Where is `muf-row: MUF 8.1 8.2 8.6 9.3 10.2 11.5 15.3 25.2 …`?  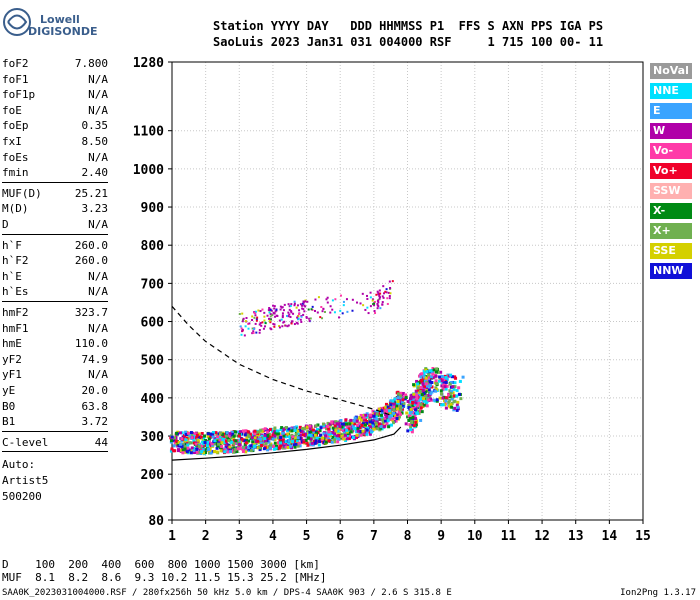
muf-row: MUF 8.1 8.2 8.6 9.3 10.2 11.5 15.3 25.2 … is located at coordinates (164, 577).